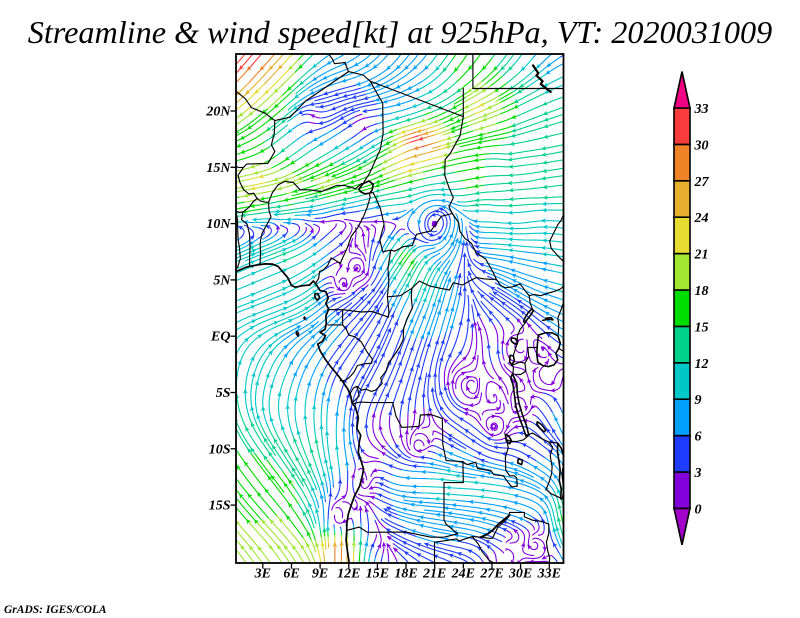 This screenshot has height=618, width=800. What do you see at coordinates (220, 337) in the screenshot?
I see `svg-text: EQ` at bounding box center [220, 337].